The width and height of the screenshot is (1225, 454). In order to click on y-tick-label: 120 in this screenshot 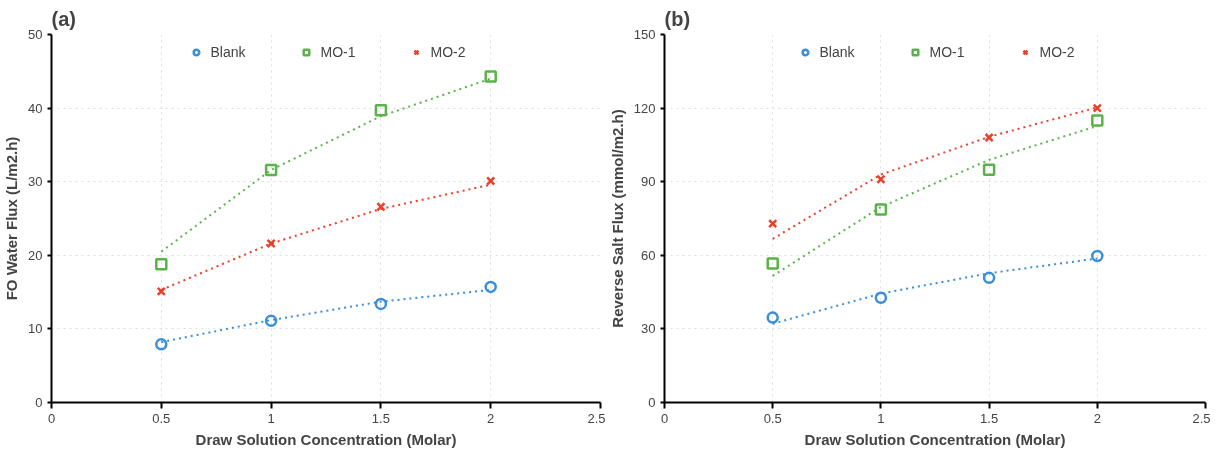, I will do `click(644, 108)`.